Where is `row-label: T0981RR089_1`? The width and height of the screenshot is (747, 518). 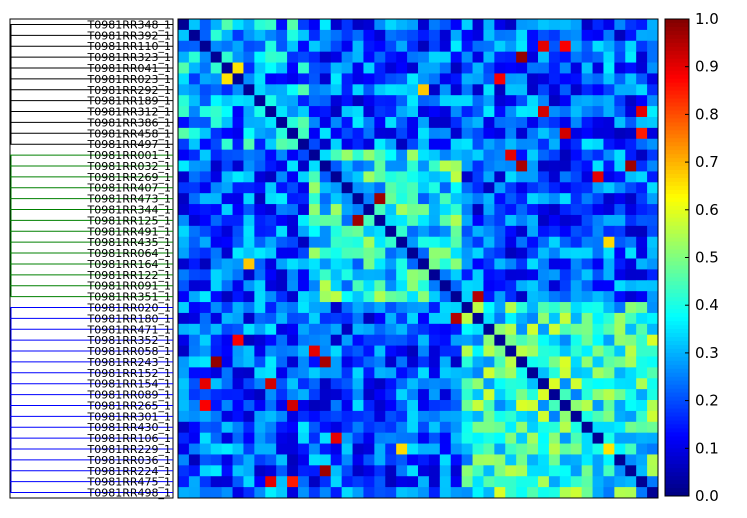
row-label: T0981RR089_1 is located at coordinates (129, 395).